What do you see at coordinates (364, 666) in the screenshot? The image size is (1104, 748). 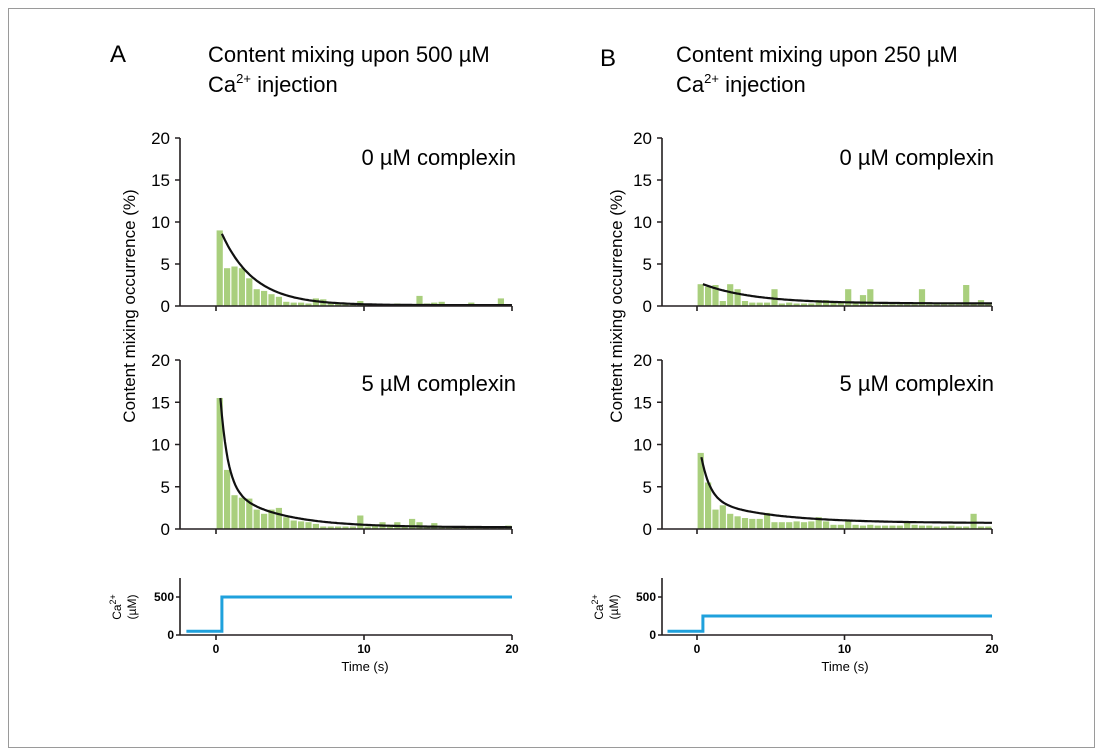 I see `x-axis-label-a: Time (s)` at bounding box center [364, 666].